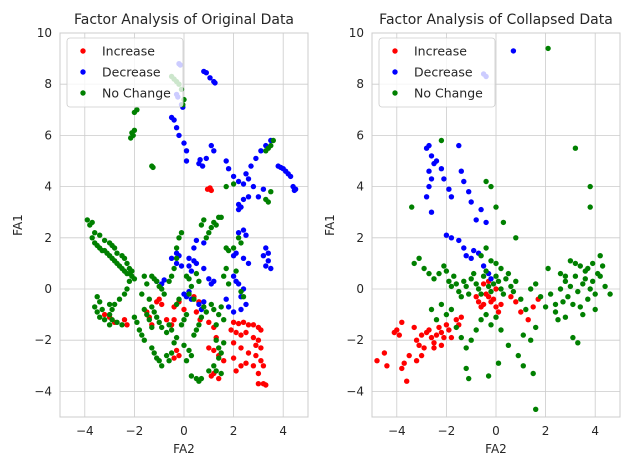  Describe the element at coordinates (43, 340) in the screenshot. I see `y-tick-label: −2` at that location.